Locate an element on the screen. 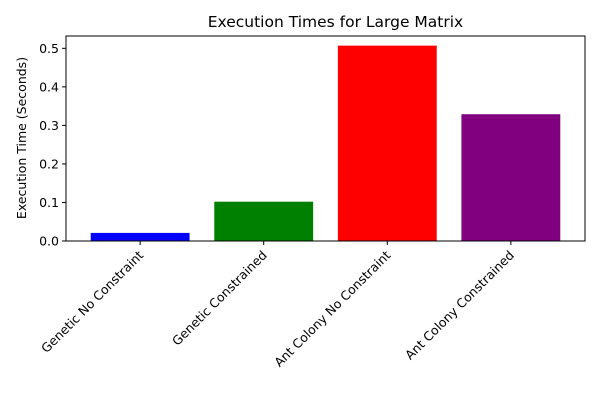  x-tick-label: Genetic Constrained is located at coordinates (219, 298).